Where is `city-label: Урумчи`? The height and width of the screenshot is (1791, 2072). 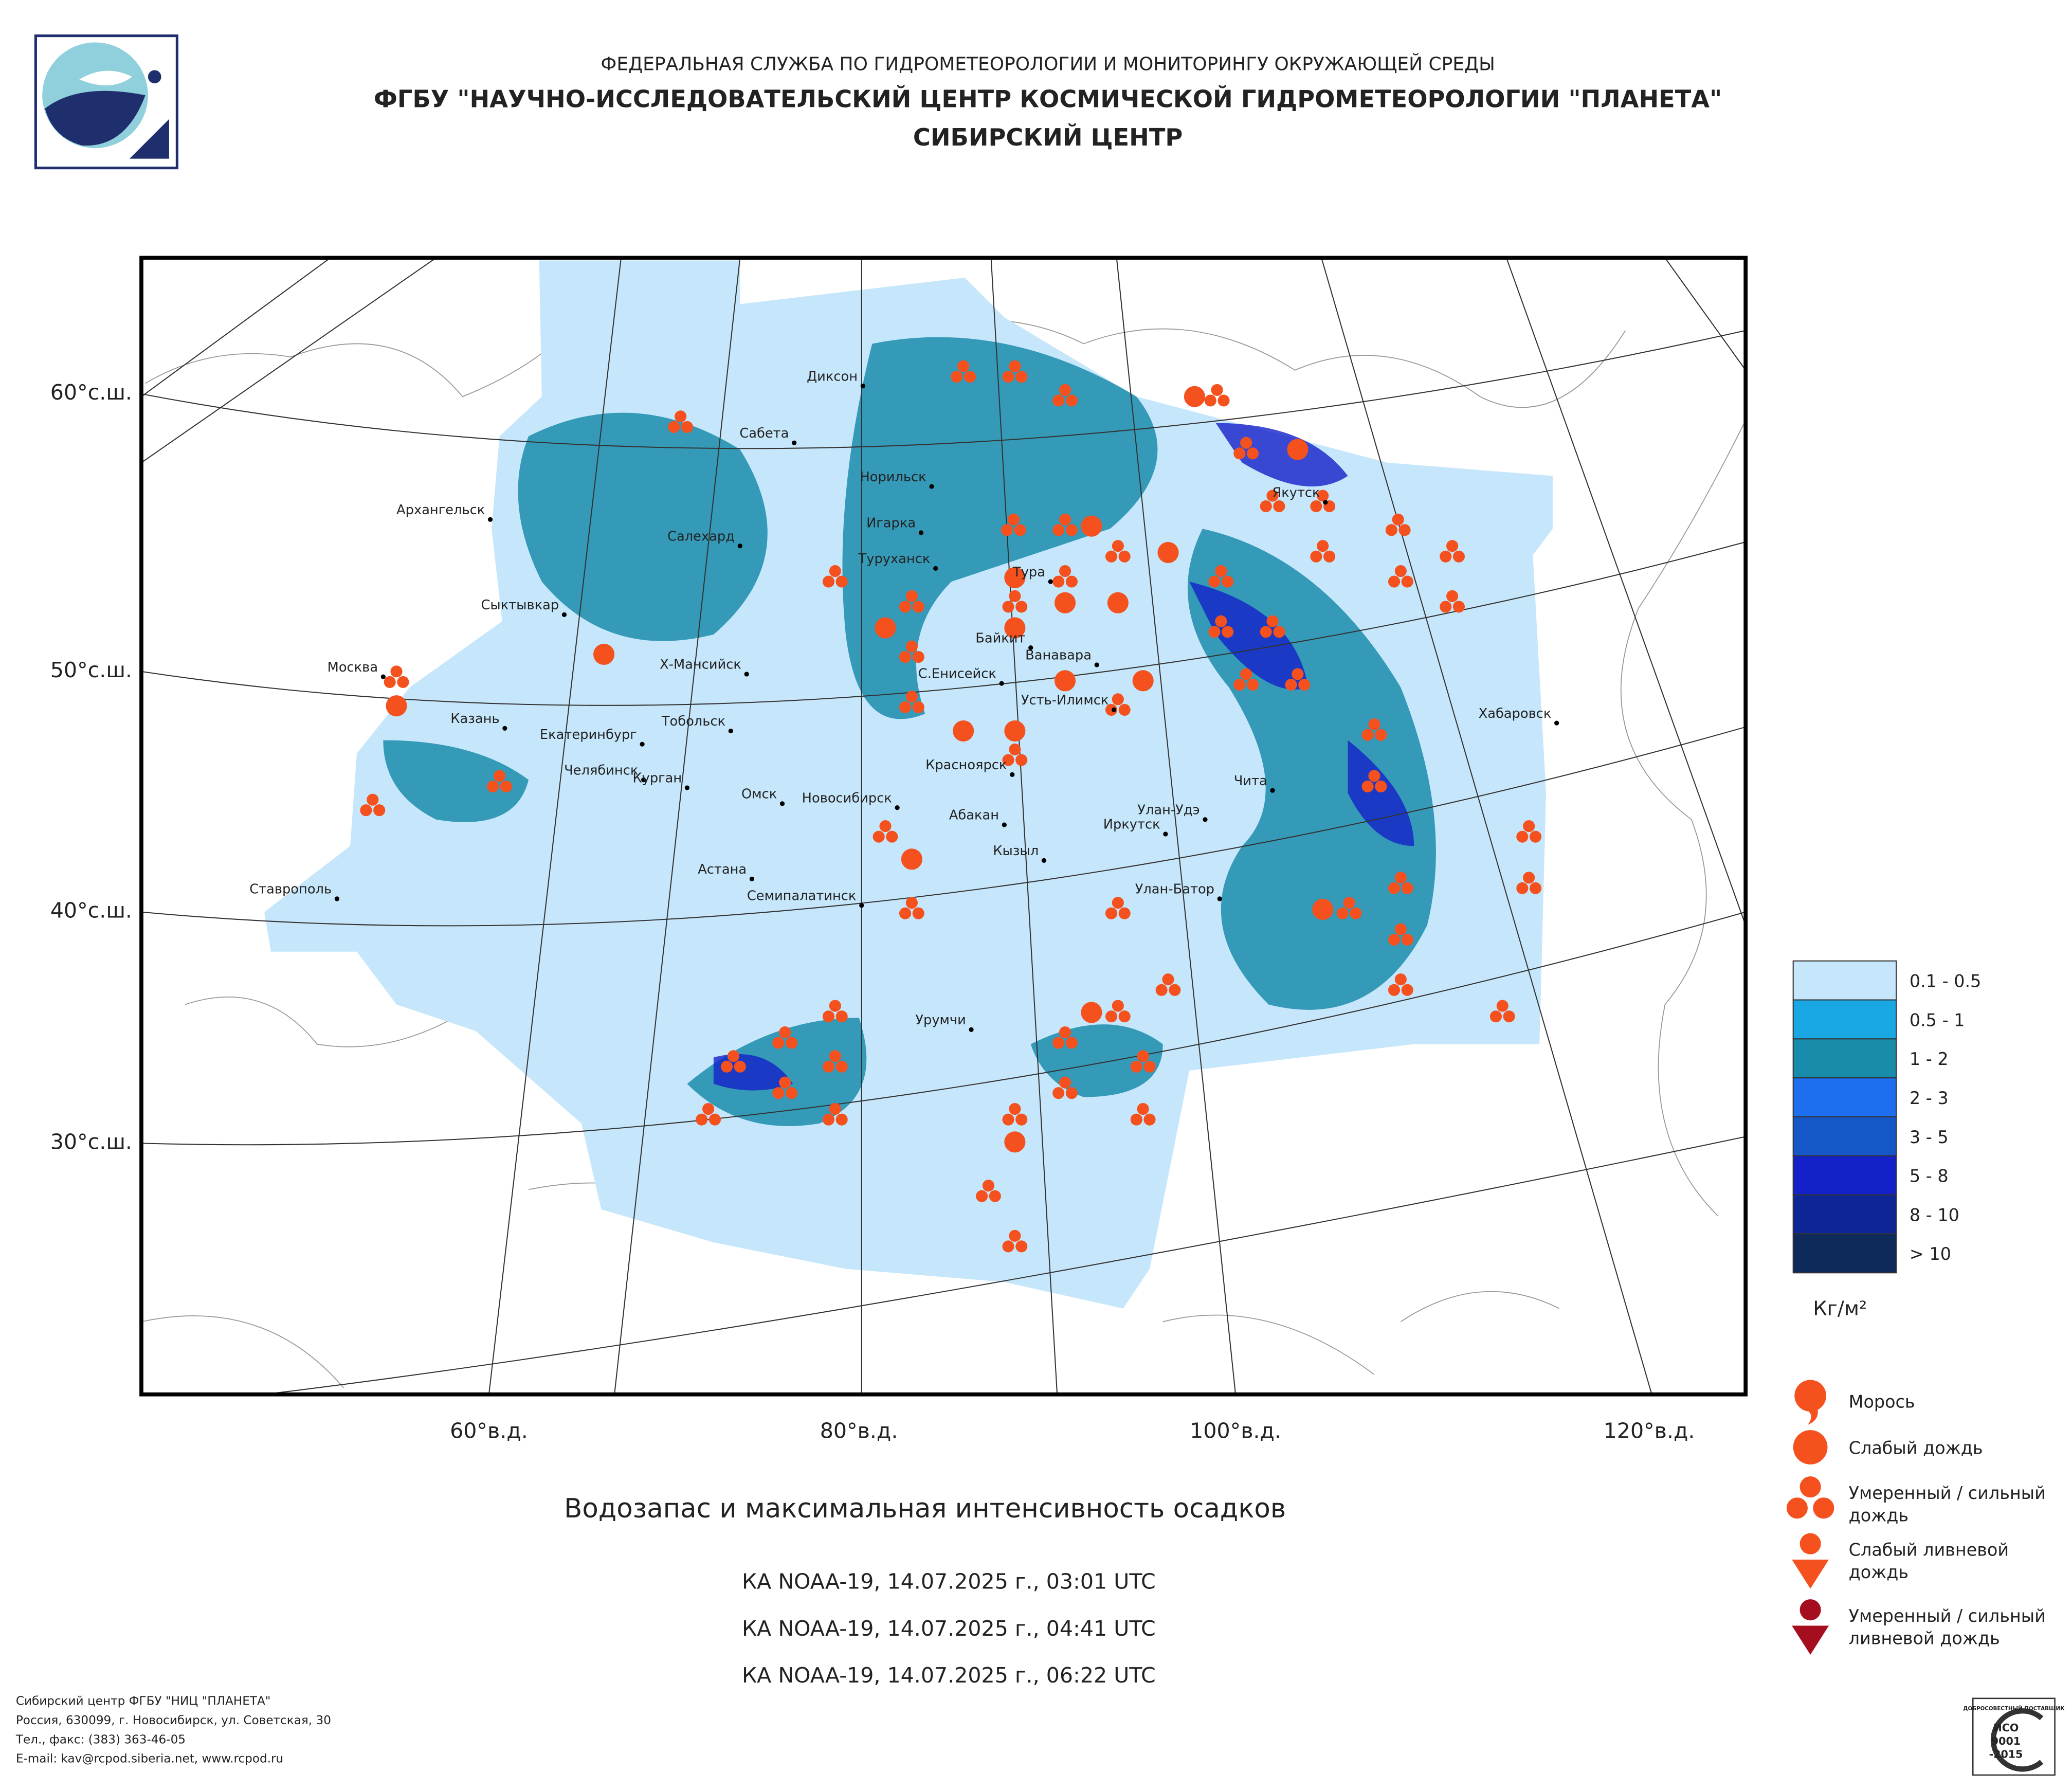
city-label: Урумчи is located at coordinates (940, 1020).